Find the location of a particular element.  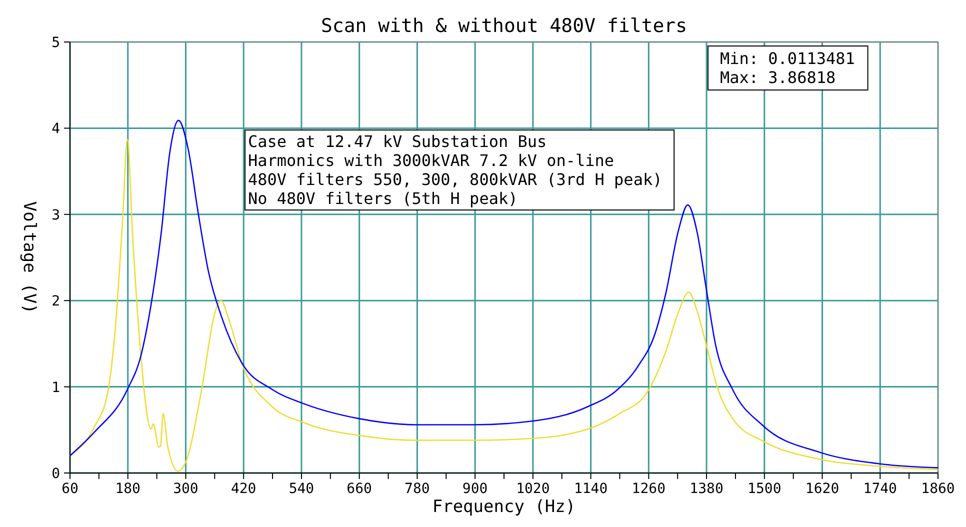

x-tick-label: 1860 is located at coordinates (938, 489).